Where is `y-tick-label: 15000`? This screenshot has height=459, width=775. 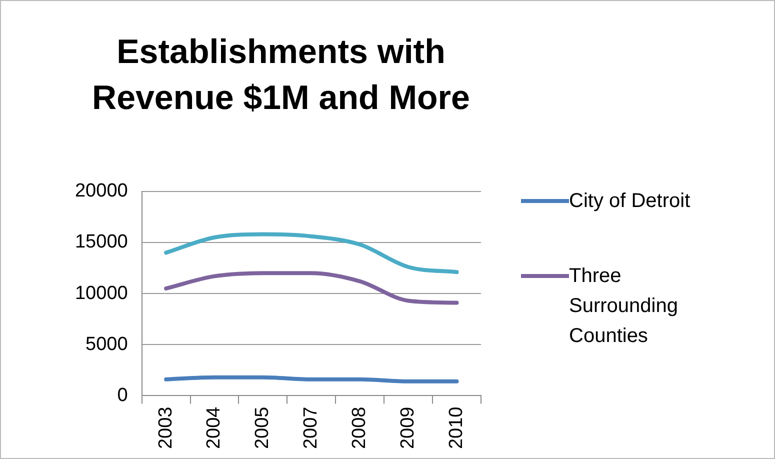 y-tick-label: 15000 is located at coordinates (101, 242).